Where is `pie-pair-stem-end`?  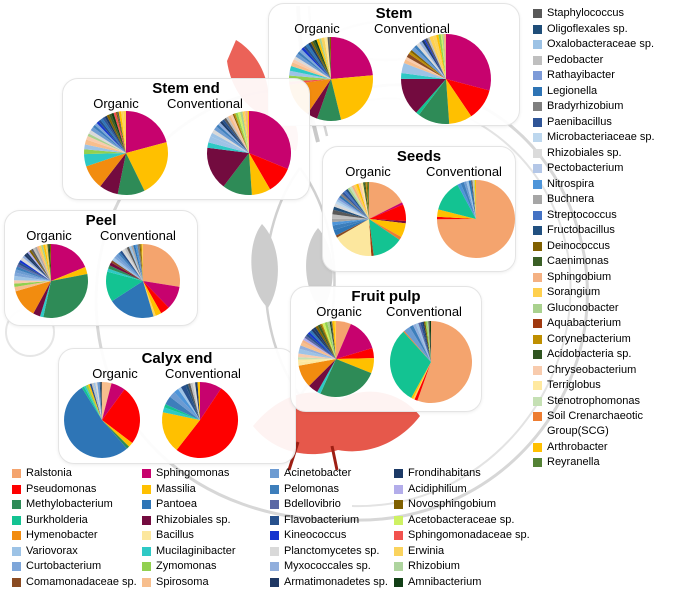
pie-pair-stem-end is located at coordinates (188, 152).